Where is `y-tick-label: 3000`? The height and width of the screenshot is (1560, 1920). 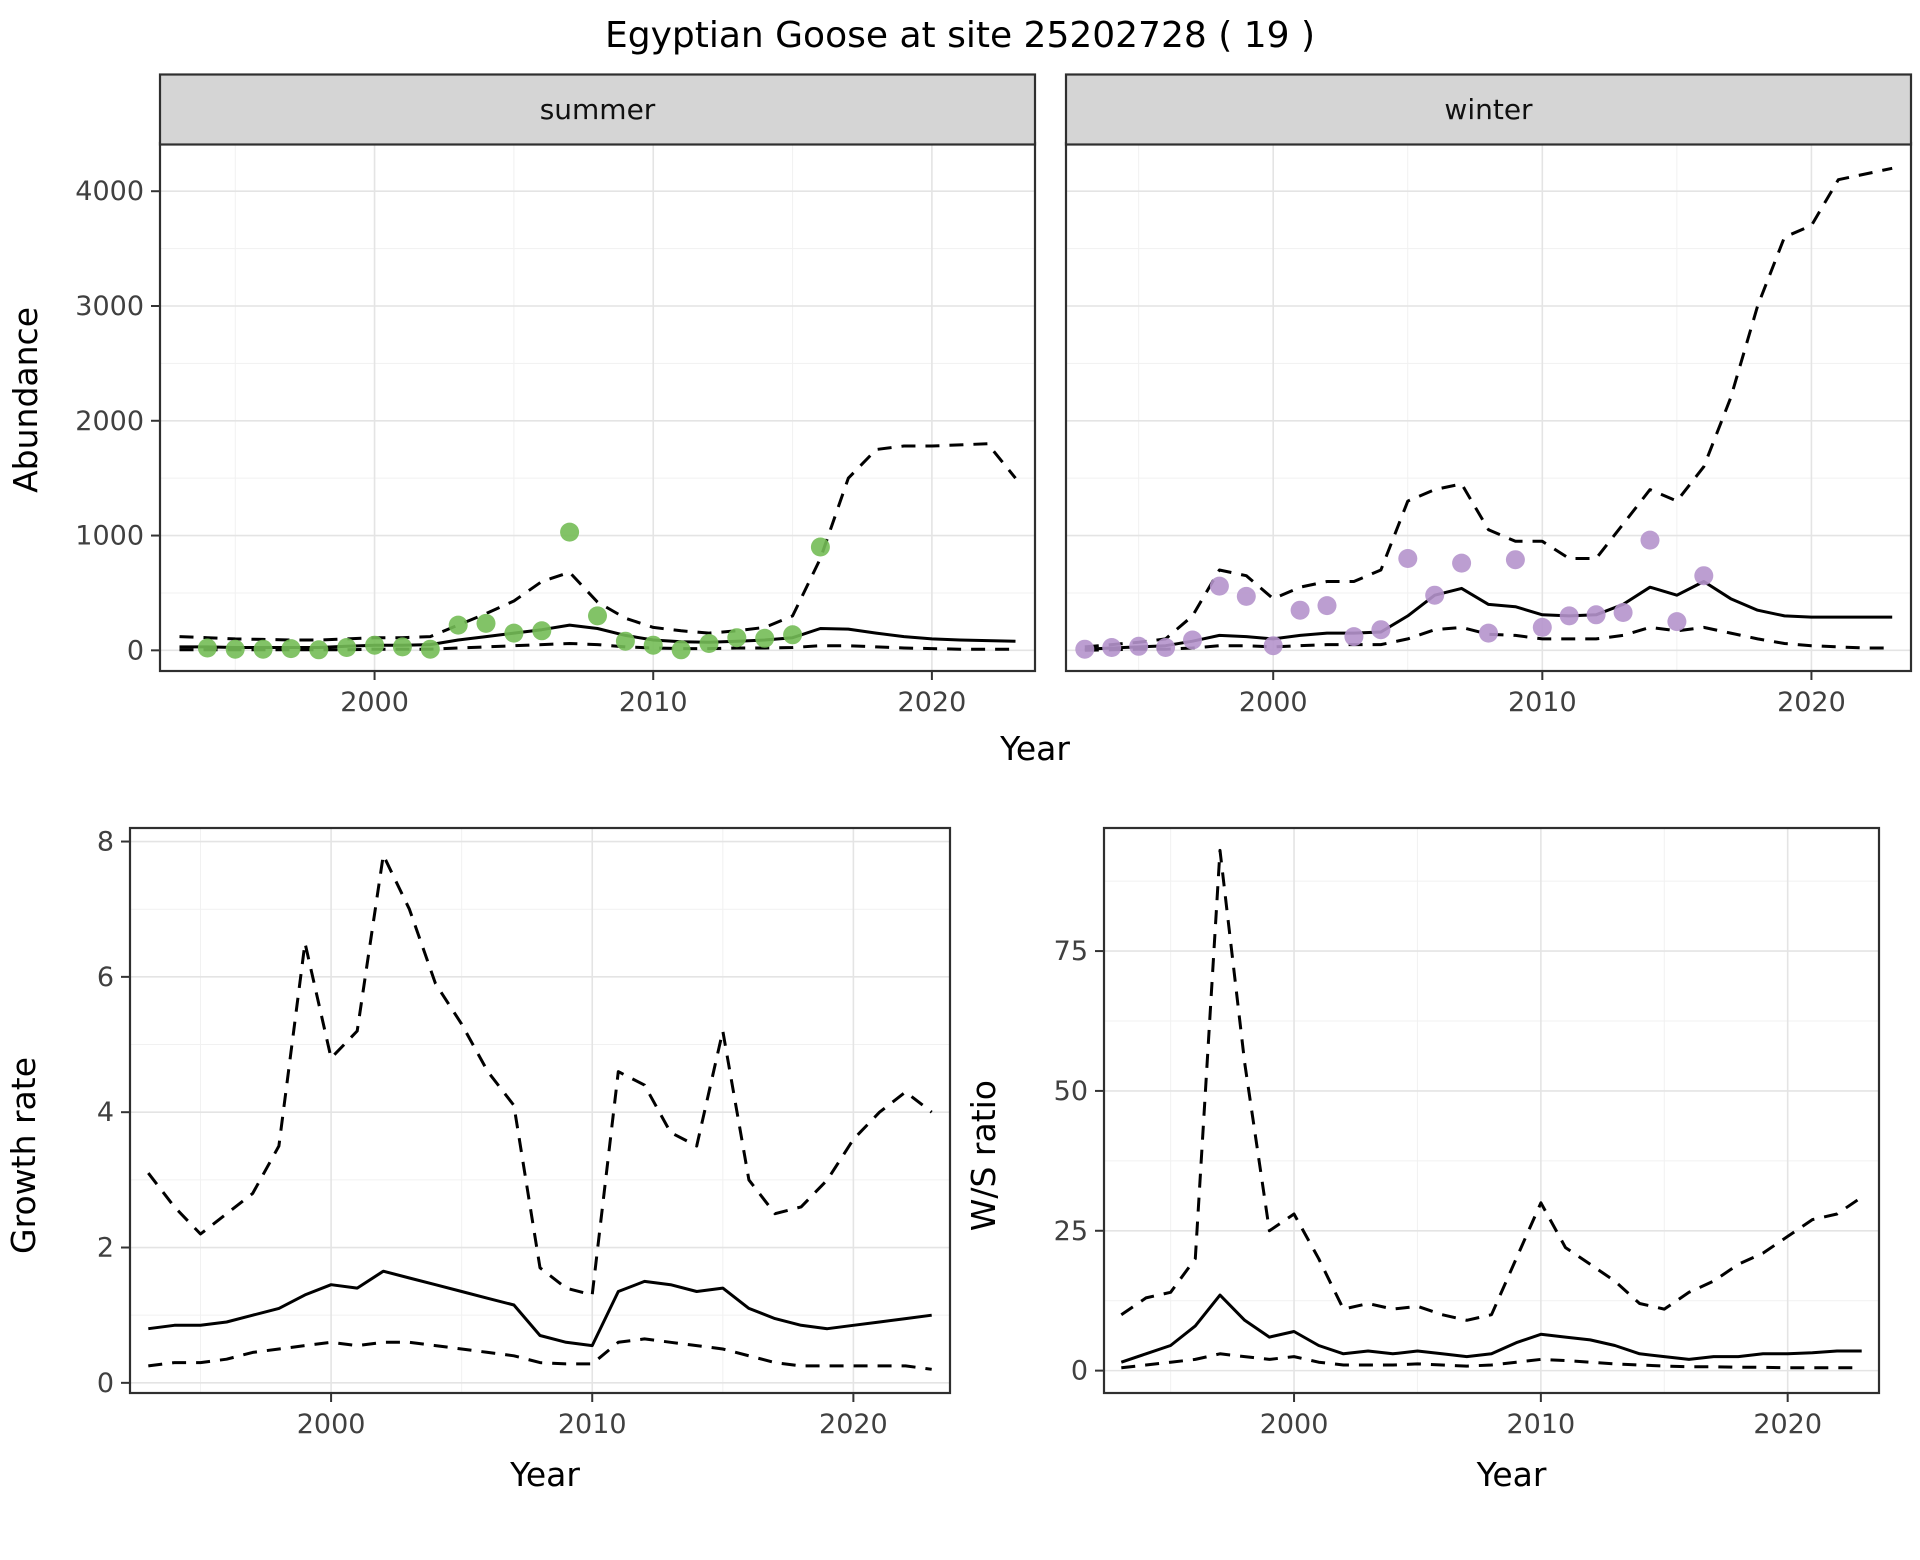
y-tick-label: 3000 is located at coordinates (109, 306).